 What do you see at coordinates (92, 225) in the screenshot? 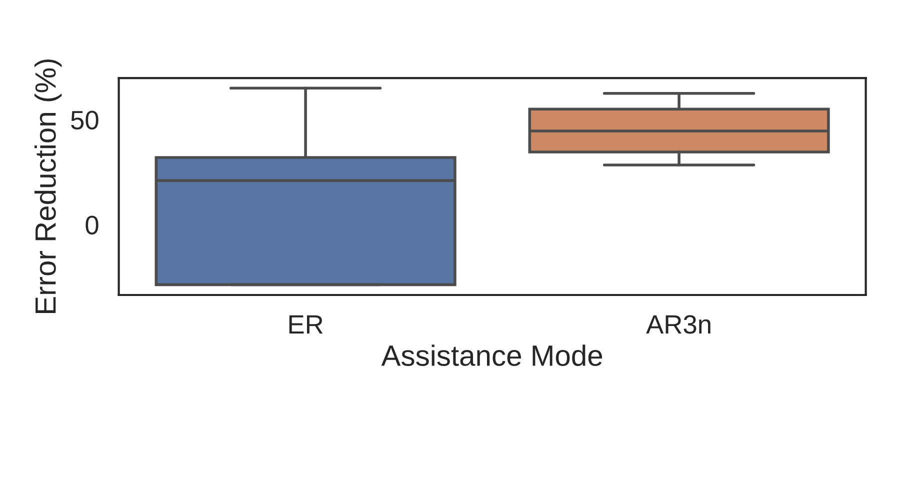
I see `y-tick-label: 0` at bounding box center [92, 225].